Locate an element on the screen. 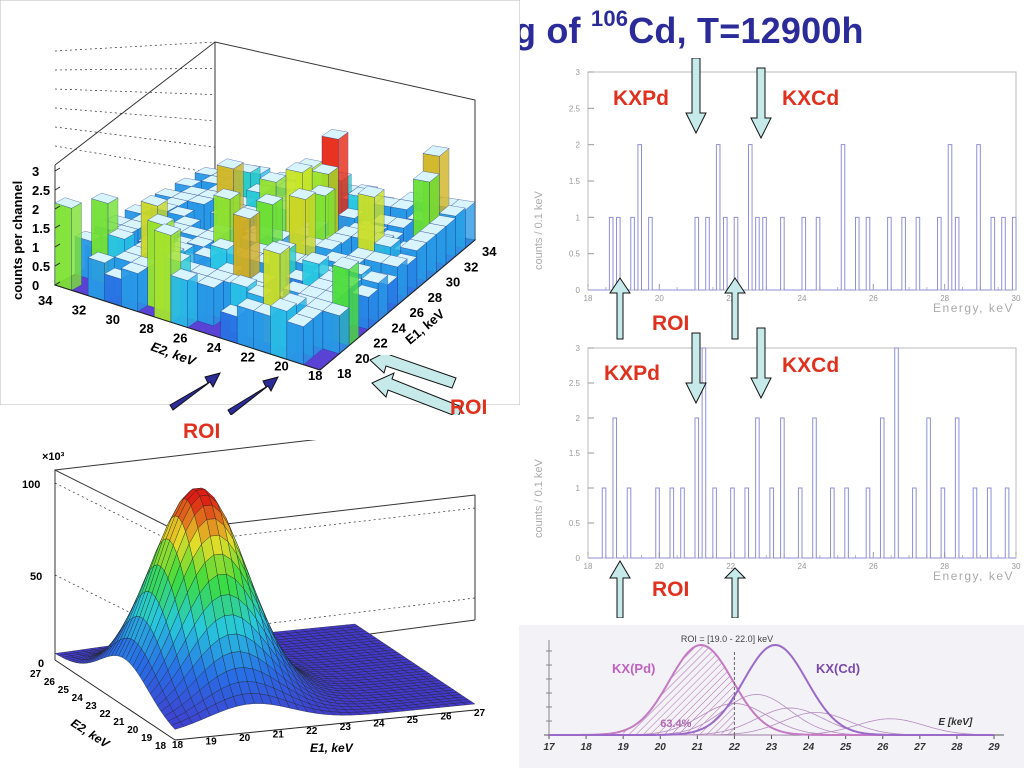 This screenshot has width=1024, height=768. fit-curve-kxcd is located at coordinates (771, 689).